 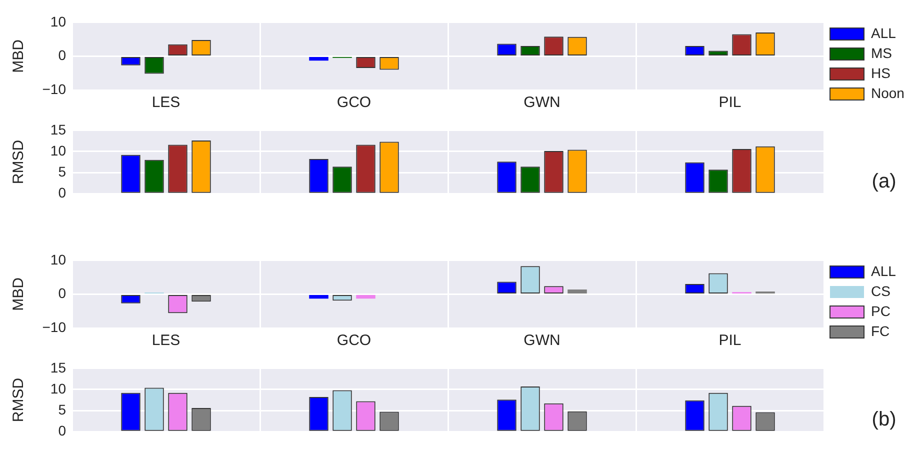 What do you see at coordinates (880, 290) in the screenshot?
I see `legend-label: CS` at bounding box center [880, 290].